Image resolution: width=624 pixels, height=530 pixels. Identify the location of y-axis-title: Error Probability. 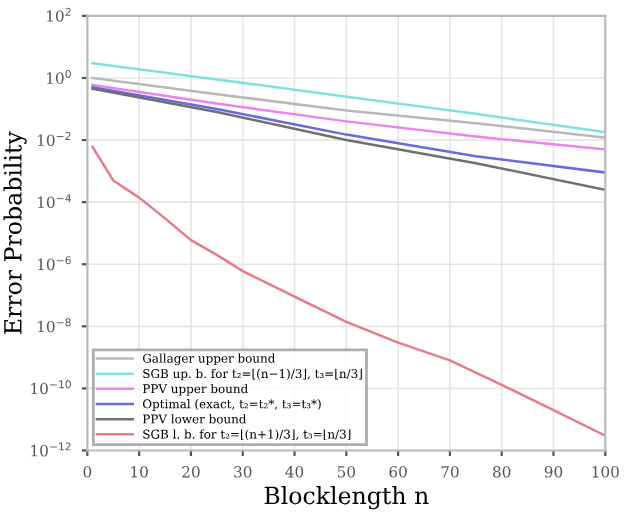
(15, 232).